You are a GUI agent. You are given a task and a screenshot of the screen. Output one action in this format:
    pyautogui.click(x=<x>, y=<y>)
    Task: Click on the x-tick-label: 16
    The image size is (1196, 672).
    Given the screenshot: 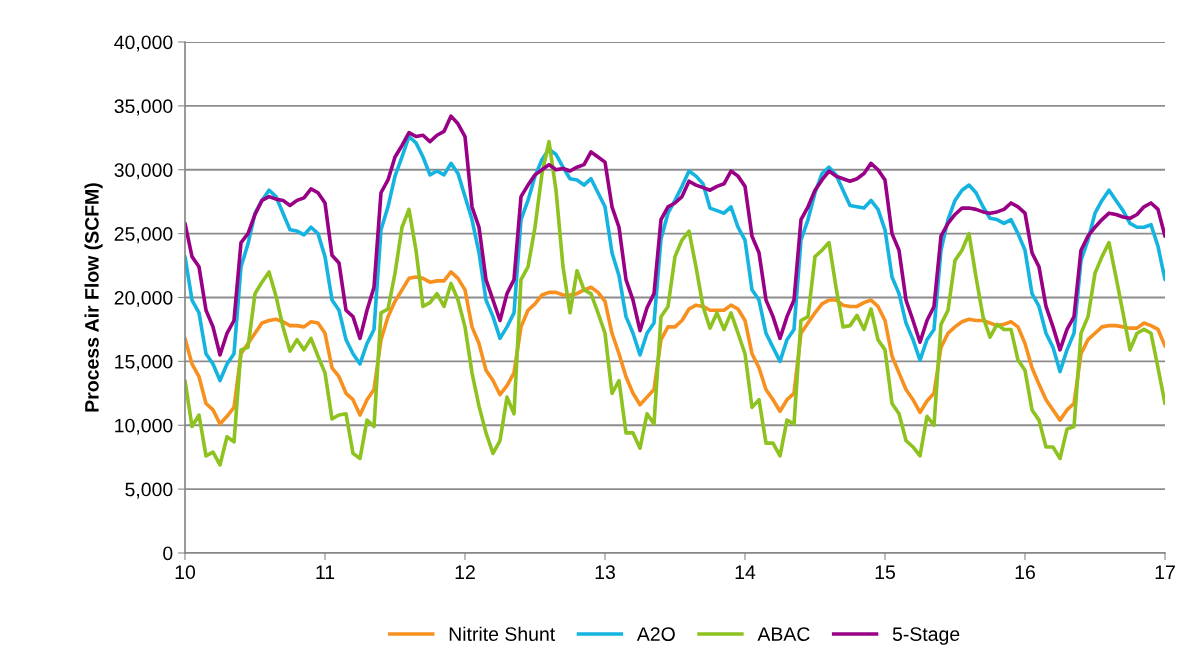 What is the action you would take?
    pyautogui.click(x=1025, y=572)
    